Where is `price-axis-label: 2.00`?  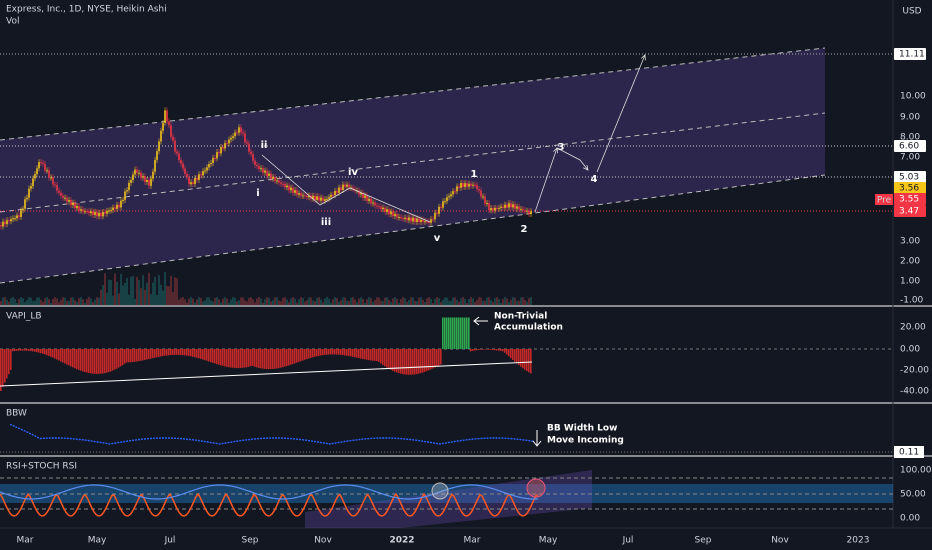 price-axis-label: 2.00 is located at coordinates (910, 262).